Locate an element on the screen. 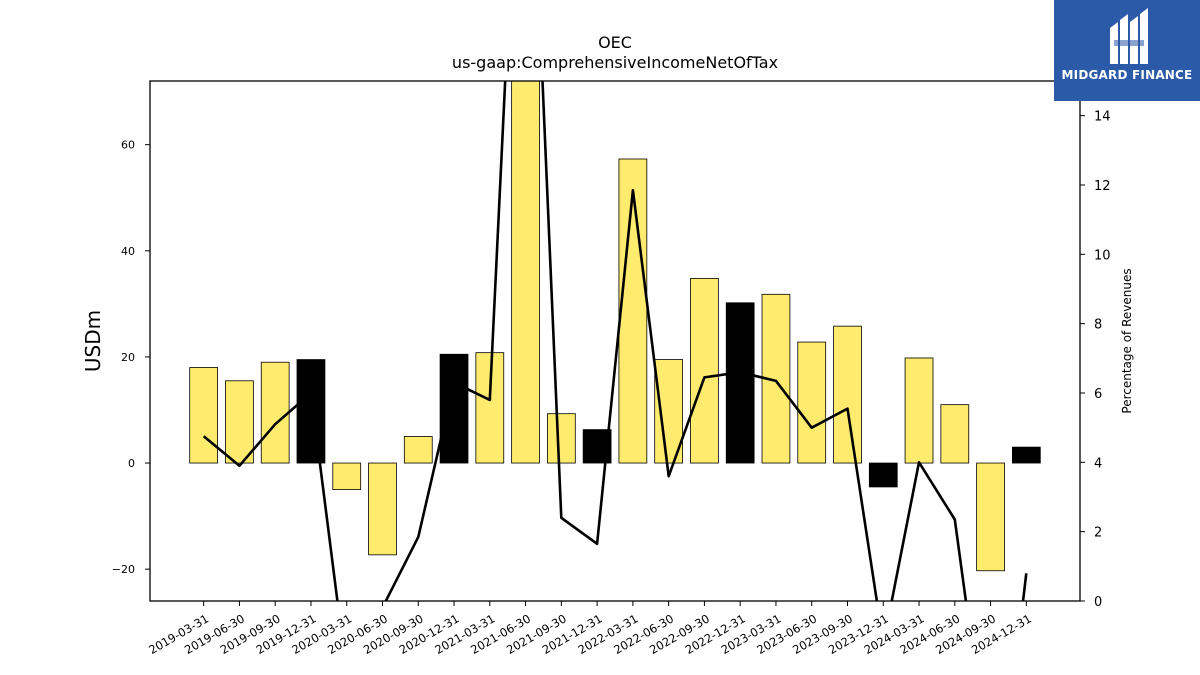  logo-text: MIDGARD FINANCE is located at coordinates (1127, 75).